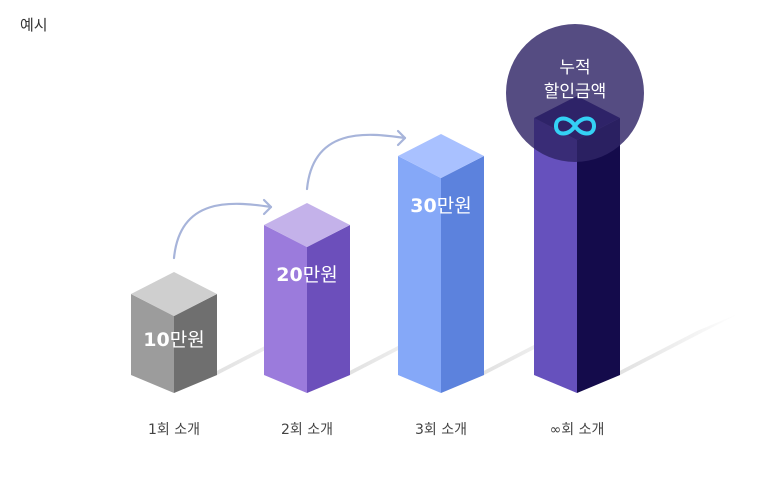 The height and width of the screenshot is (504, 760). Describe the element at coordinates (376, 430) in the screenshot. I see `category-labels: 1회 소개 2회 소개 3회 소개 ∞회 소개` at that location.